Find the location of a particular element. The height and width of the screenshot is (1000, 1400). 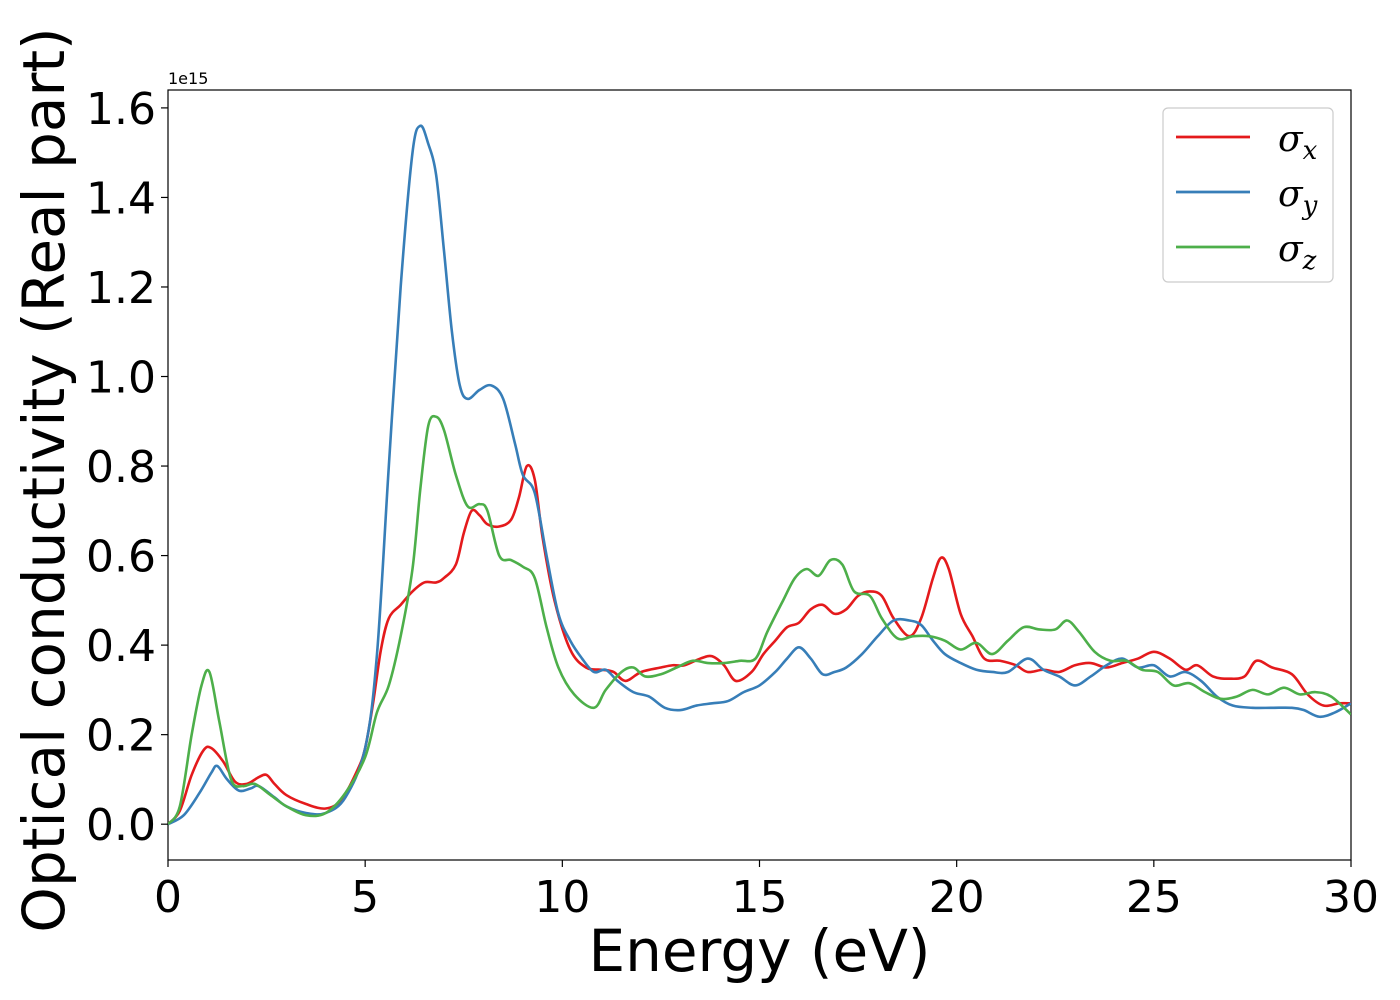

y-tick-label: 0.2 is located at coordinates (121, 736).